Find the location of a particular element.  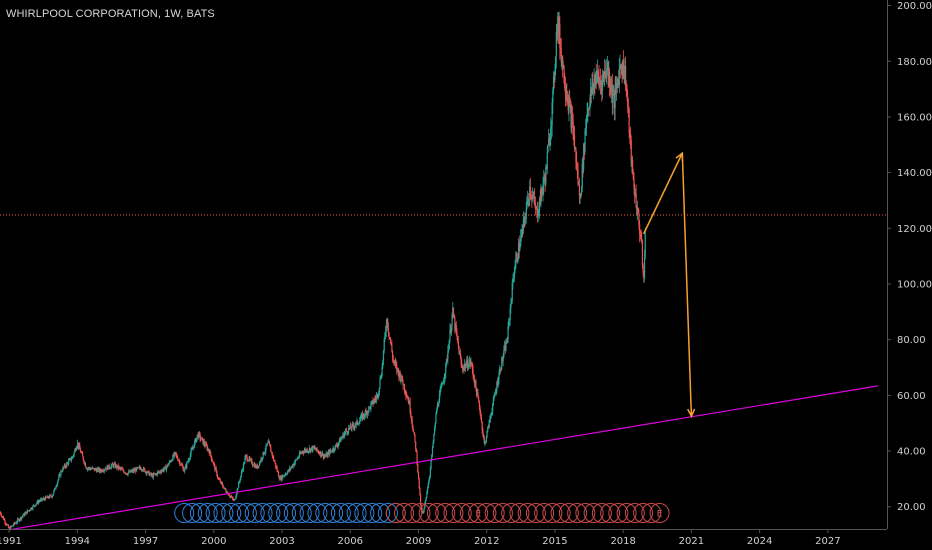

earnings-event-marker is located at coordinates (601, 513).